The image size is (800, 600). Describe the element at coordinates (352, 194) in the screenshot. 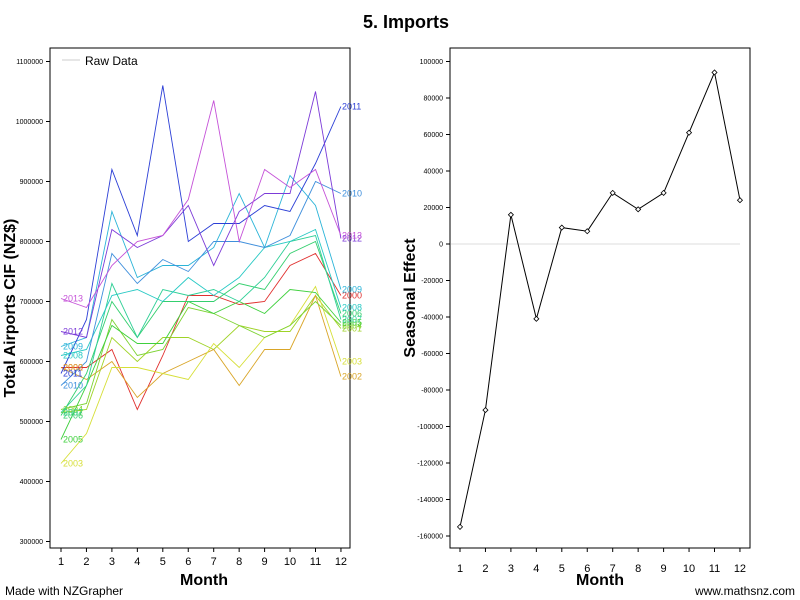

I see `series-end-label-2010: 2010` at that location.